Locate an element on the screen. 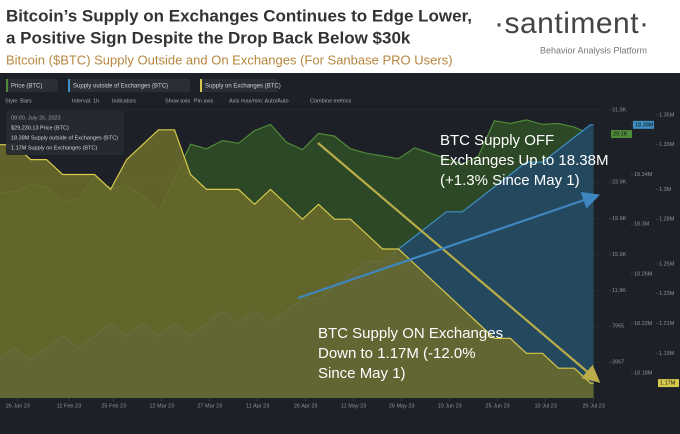  current-value-label: 18.38M is located at coordinates (644, 125).